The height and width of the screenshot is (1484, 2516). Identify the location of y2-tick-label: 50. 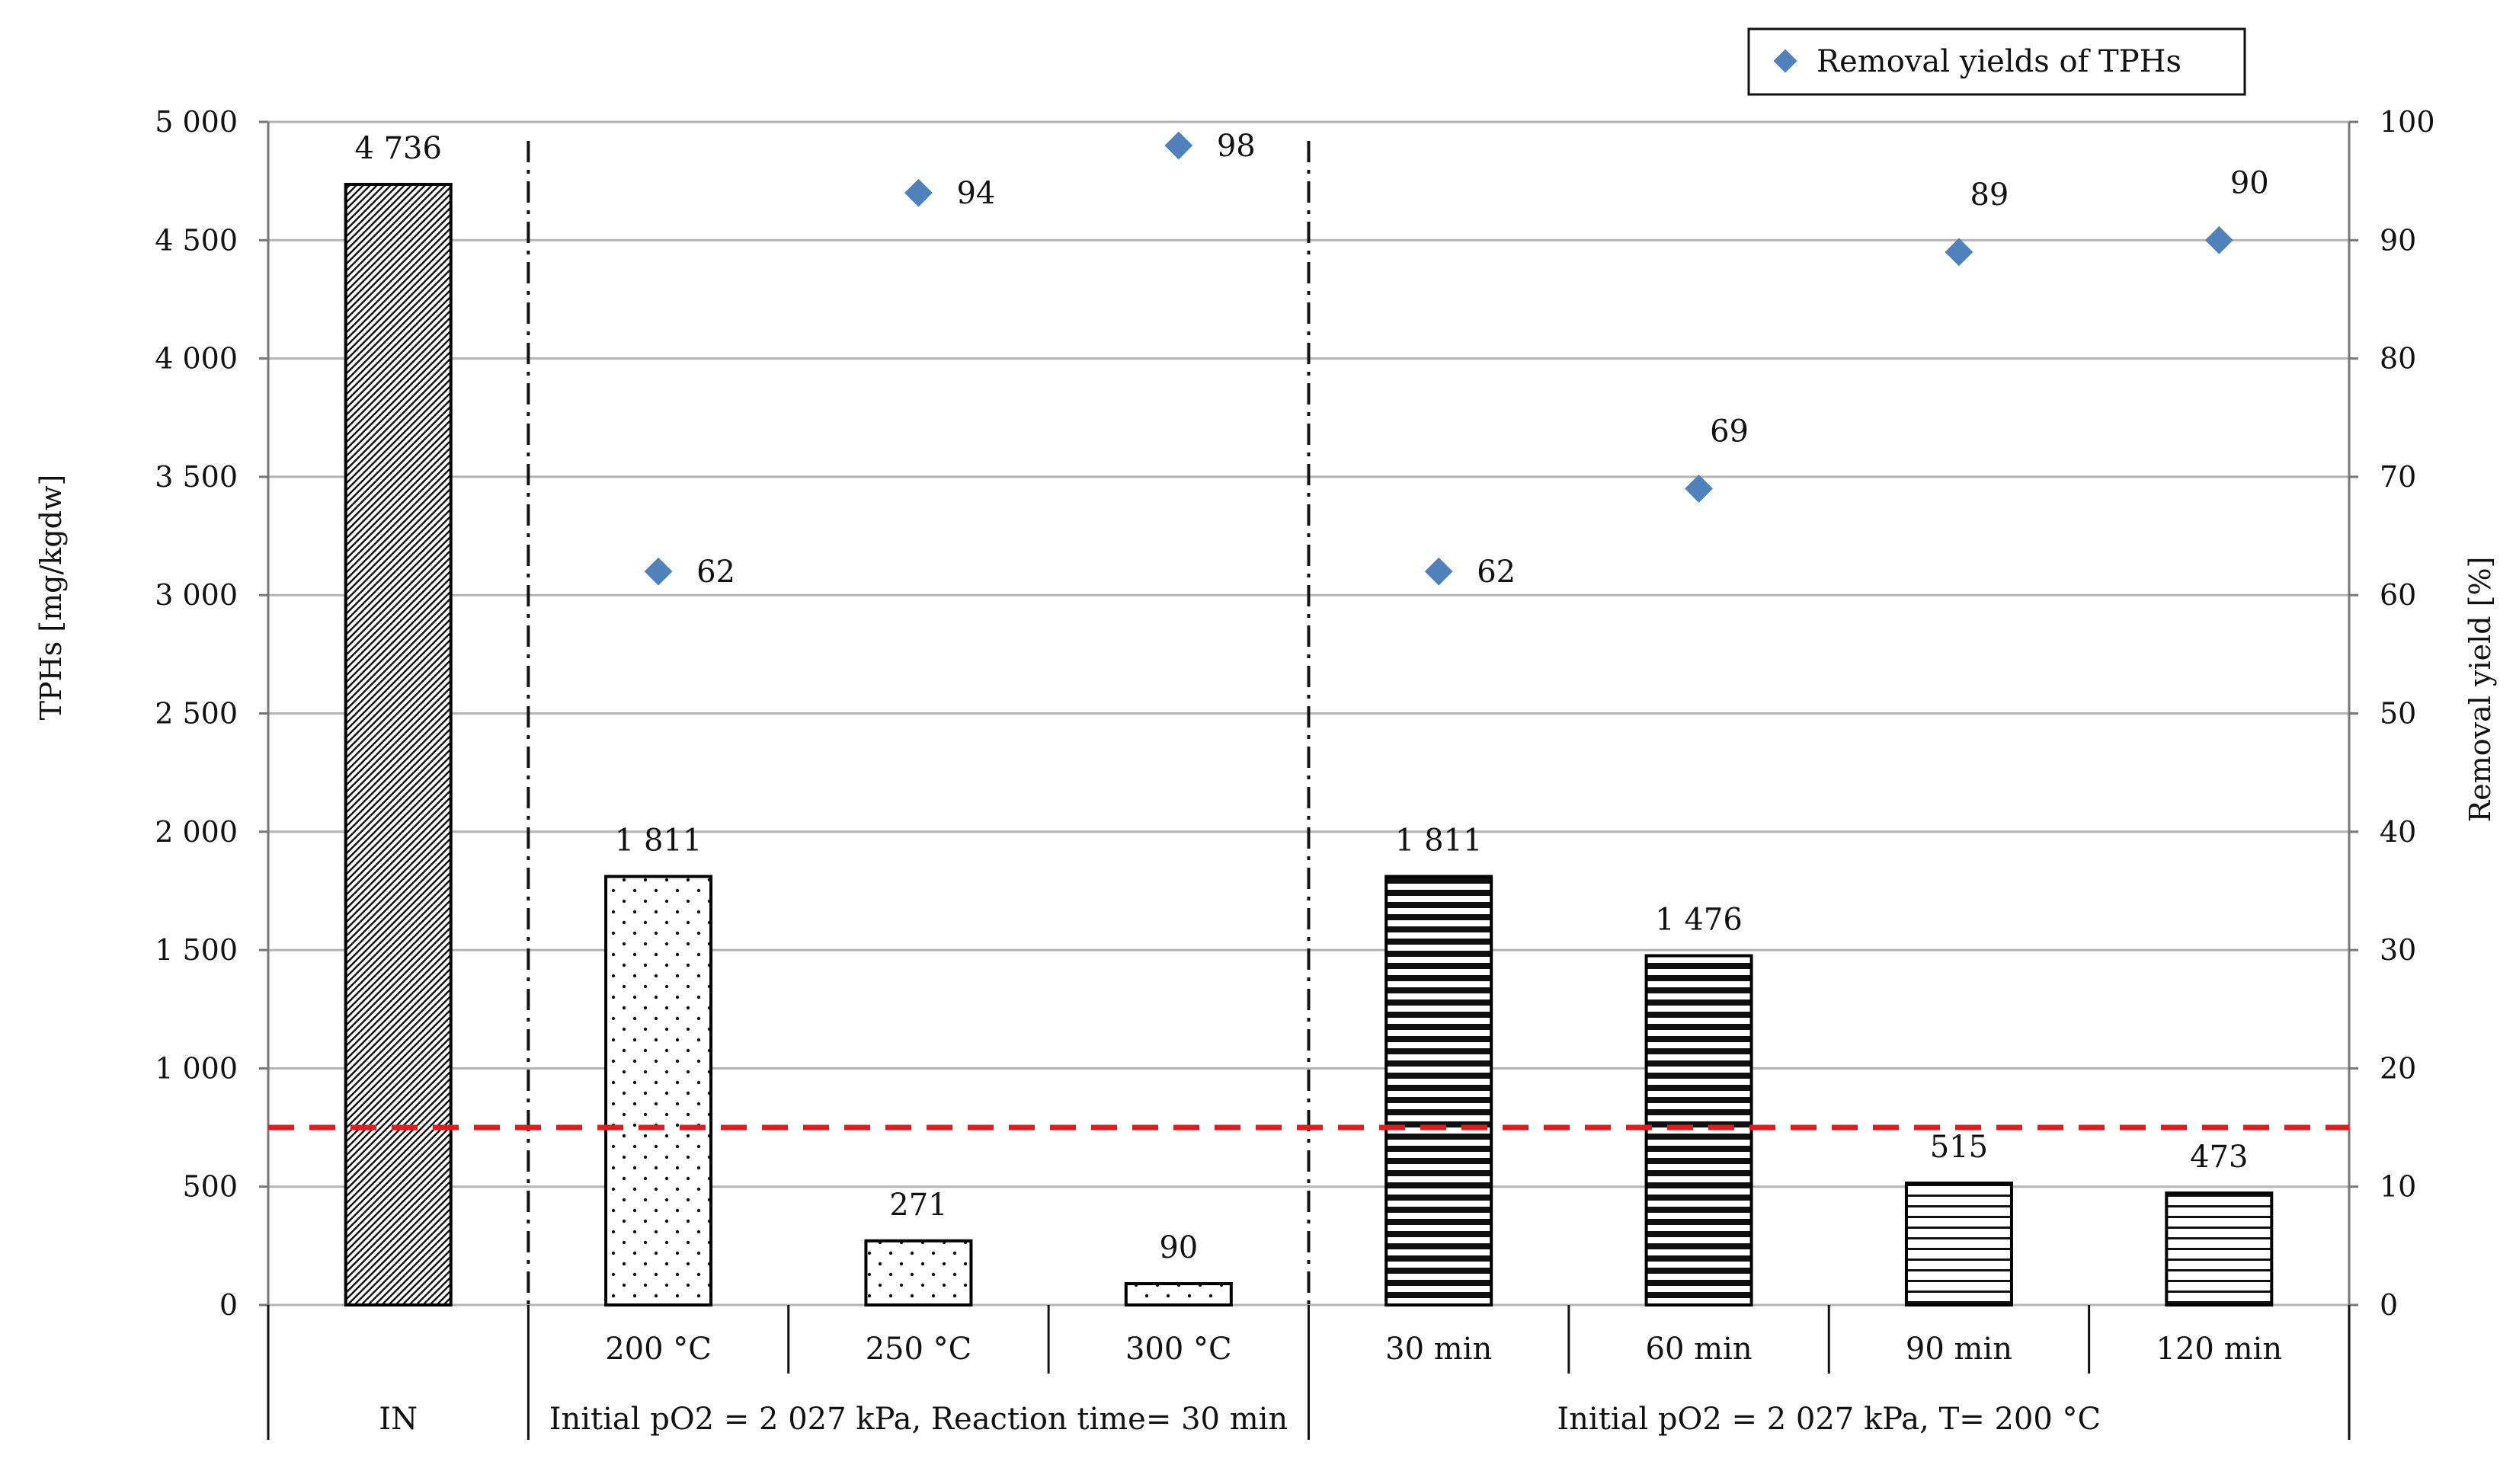
(2398, 714).